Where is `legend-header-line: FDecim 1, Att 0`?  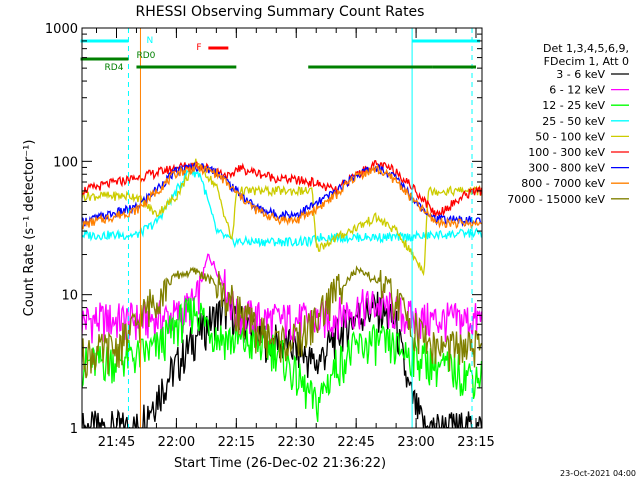
legend-header-line: FDecim 1, Att 0 is located at coordinates (586, 61).